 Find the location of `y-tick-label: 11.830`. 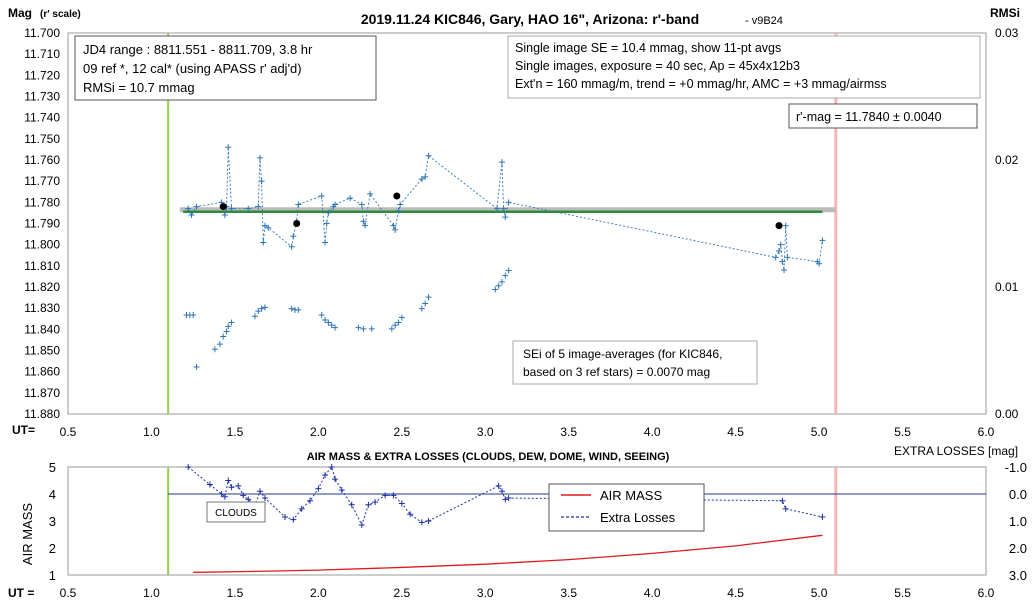

y-tick-label: 11.830 is located at coordinates (42, 308).